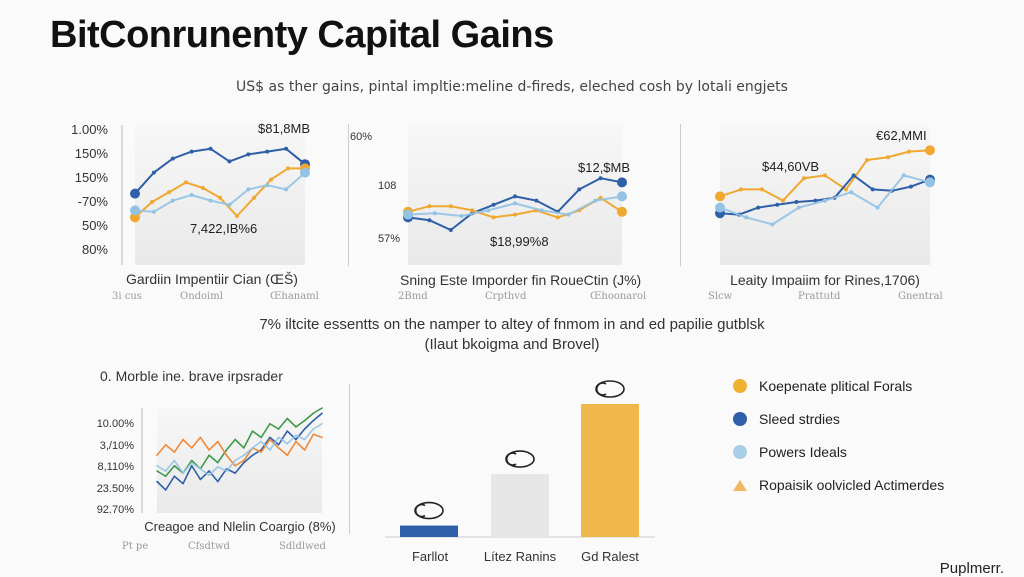 The height and width of the screenshot is (577, 1024). What do you see at coordinates (89, 129) in the screenshot?
I see `y-tick: 1.00%` at bounding box center [89, 129].